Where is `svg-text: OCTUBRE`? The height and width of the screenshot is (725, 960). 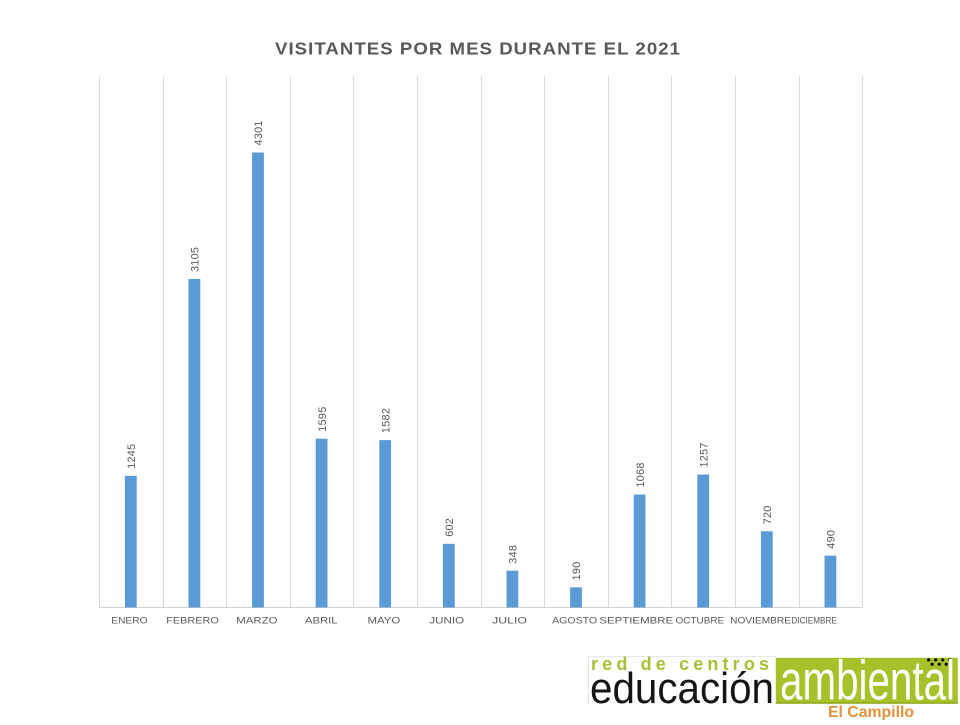 svg-text: OCTUBRE is located at coordinates (700, 621).